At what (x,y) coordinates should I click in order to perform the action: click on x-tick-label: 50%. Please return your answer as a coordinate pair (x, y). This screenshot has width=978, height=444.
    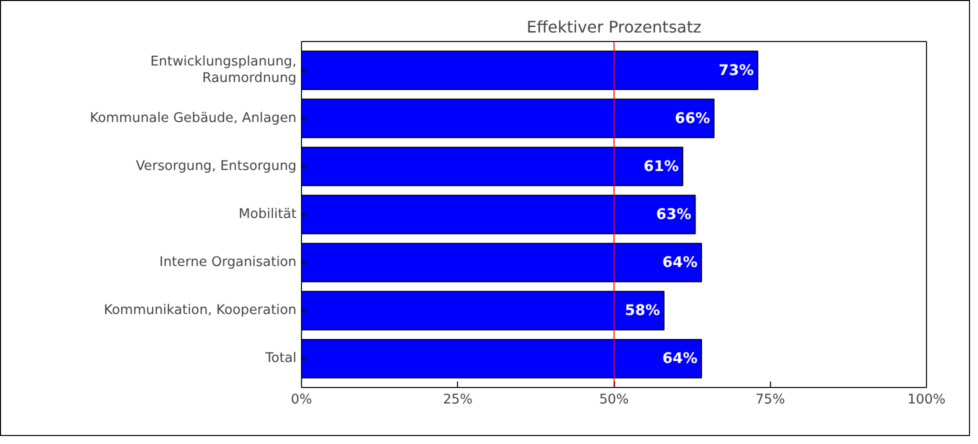
    Looking at the image, I should click on (614, 400).